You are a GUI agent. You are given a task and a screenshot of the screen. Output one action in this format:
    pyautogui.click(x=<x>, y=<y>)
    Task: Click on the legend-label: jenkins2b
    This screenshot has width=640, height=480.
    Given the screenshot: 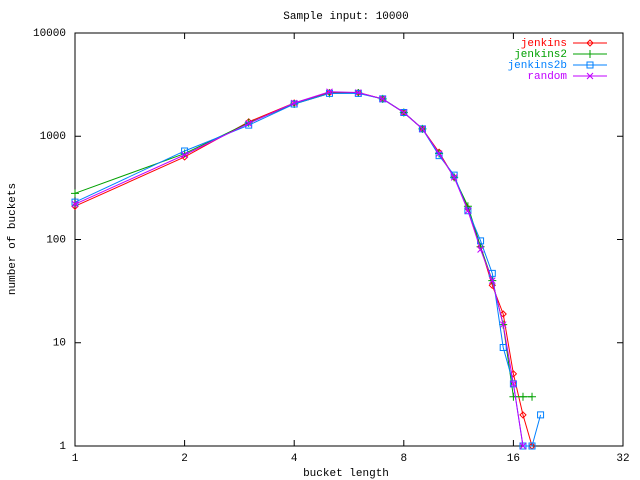 What is the action you would take?
    pyautogui.click(x=537, y=66)
    